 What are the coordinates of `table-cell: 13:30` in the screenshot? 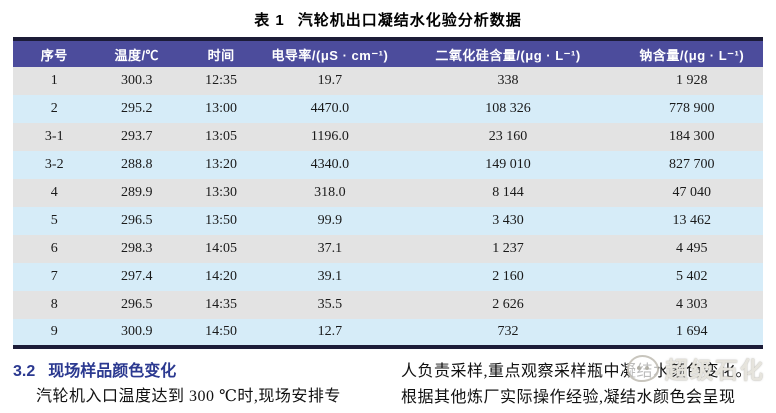 It's located at (221, 192).